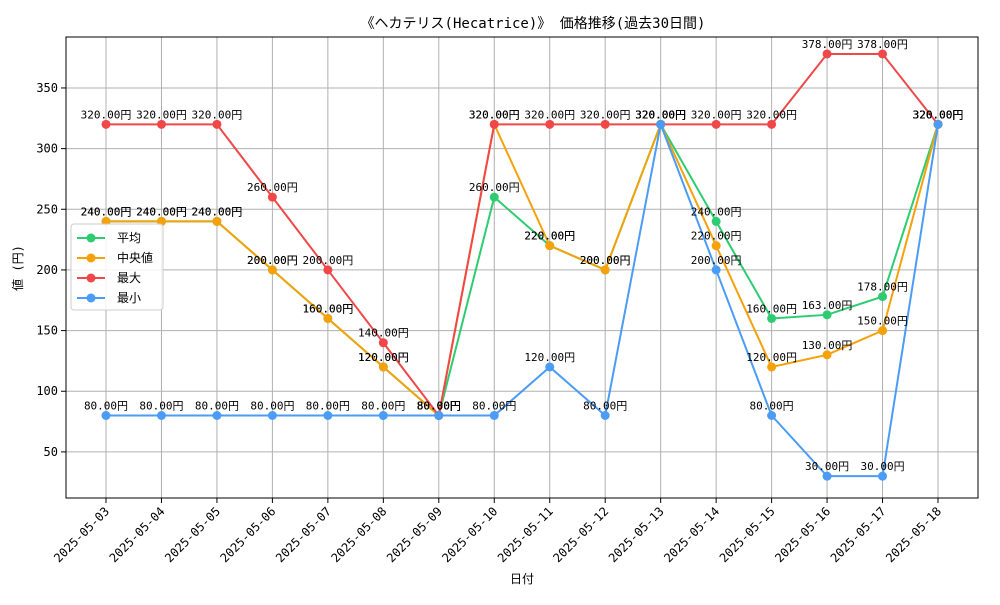 The height and width of the screenshot is (605, 1000). What do you see at coordinates (691, 534) in the screenshot?
I see `x-tick-label: 2025-05-14` at bounding box center [691, 534].